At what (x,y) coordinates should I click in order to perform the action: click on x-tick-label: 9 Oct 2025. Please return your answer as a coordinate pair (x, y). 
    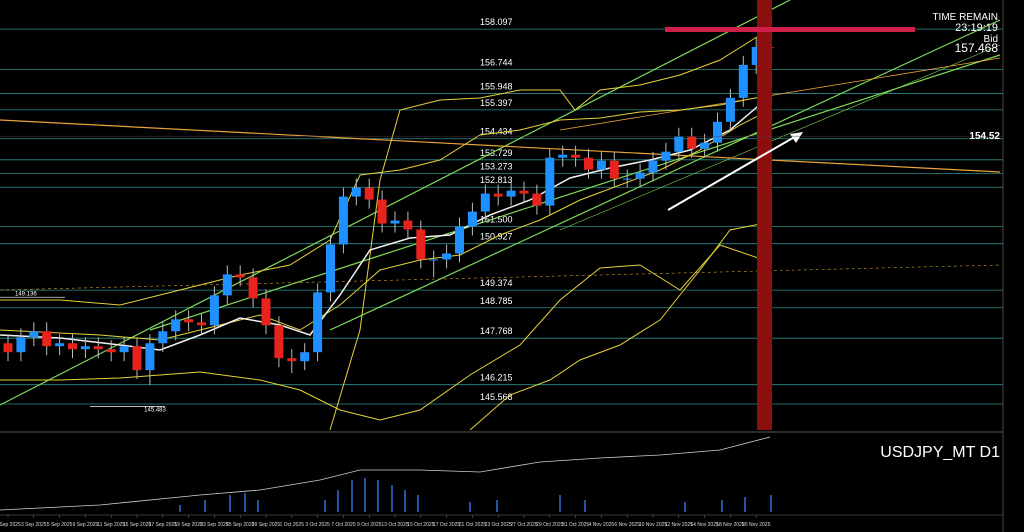
    Looking at the image, I should click on (369, 525).